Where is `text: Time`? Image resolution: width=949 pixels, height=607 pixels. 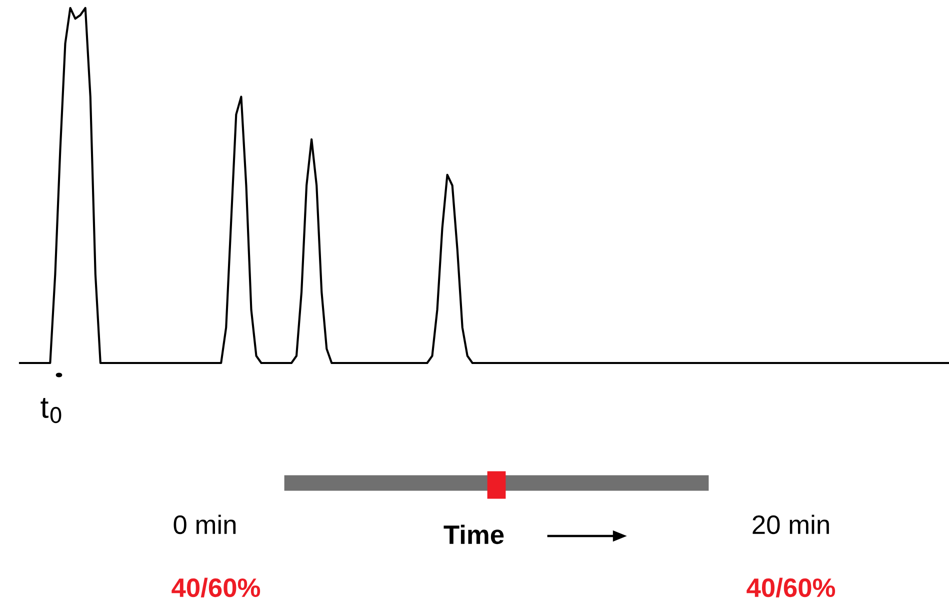 text: Time is located at coordinates (474, 534).